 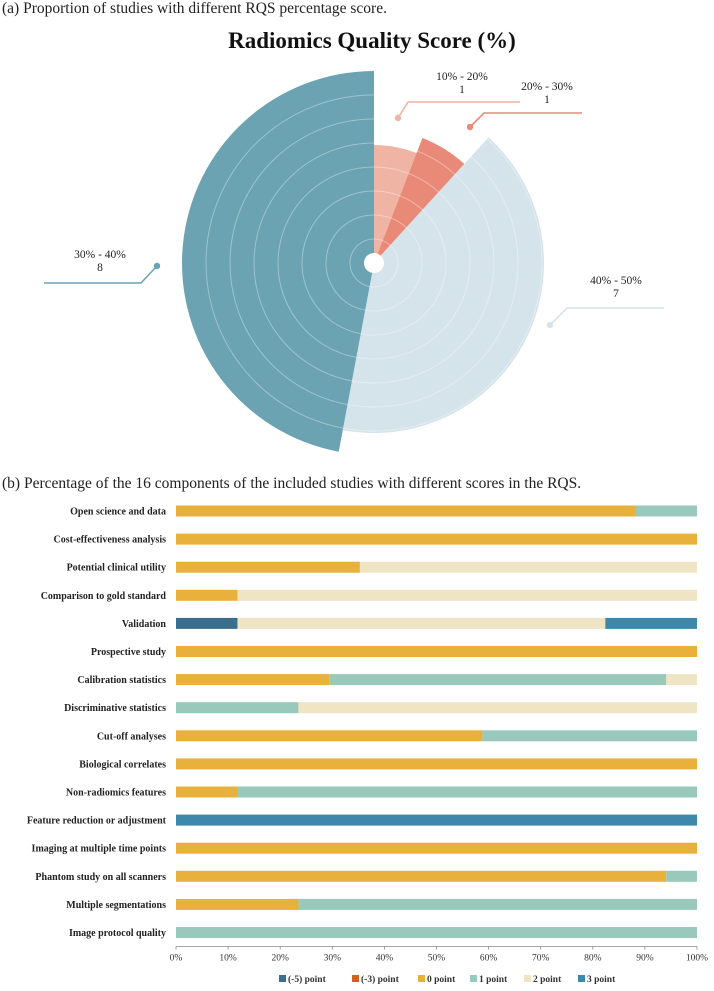 I want to click on pie-slice-label: 30% - 40%, so click(x=100, y=255).